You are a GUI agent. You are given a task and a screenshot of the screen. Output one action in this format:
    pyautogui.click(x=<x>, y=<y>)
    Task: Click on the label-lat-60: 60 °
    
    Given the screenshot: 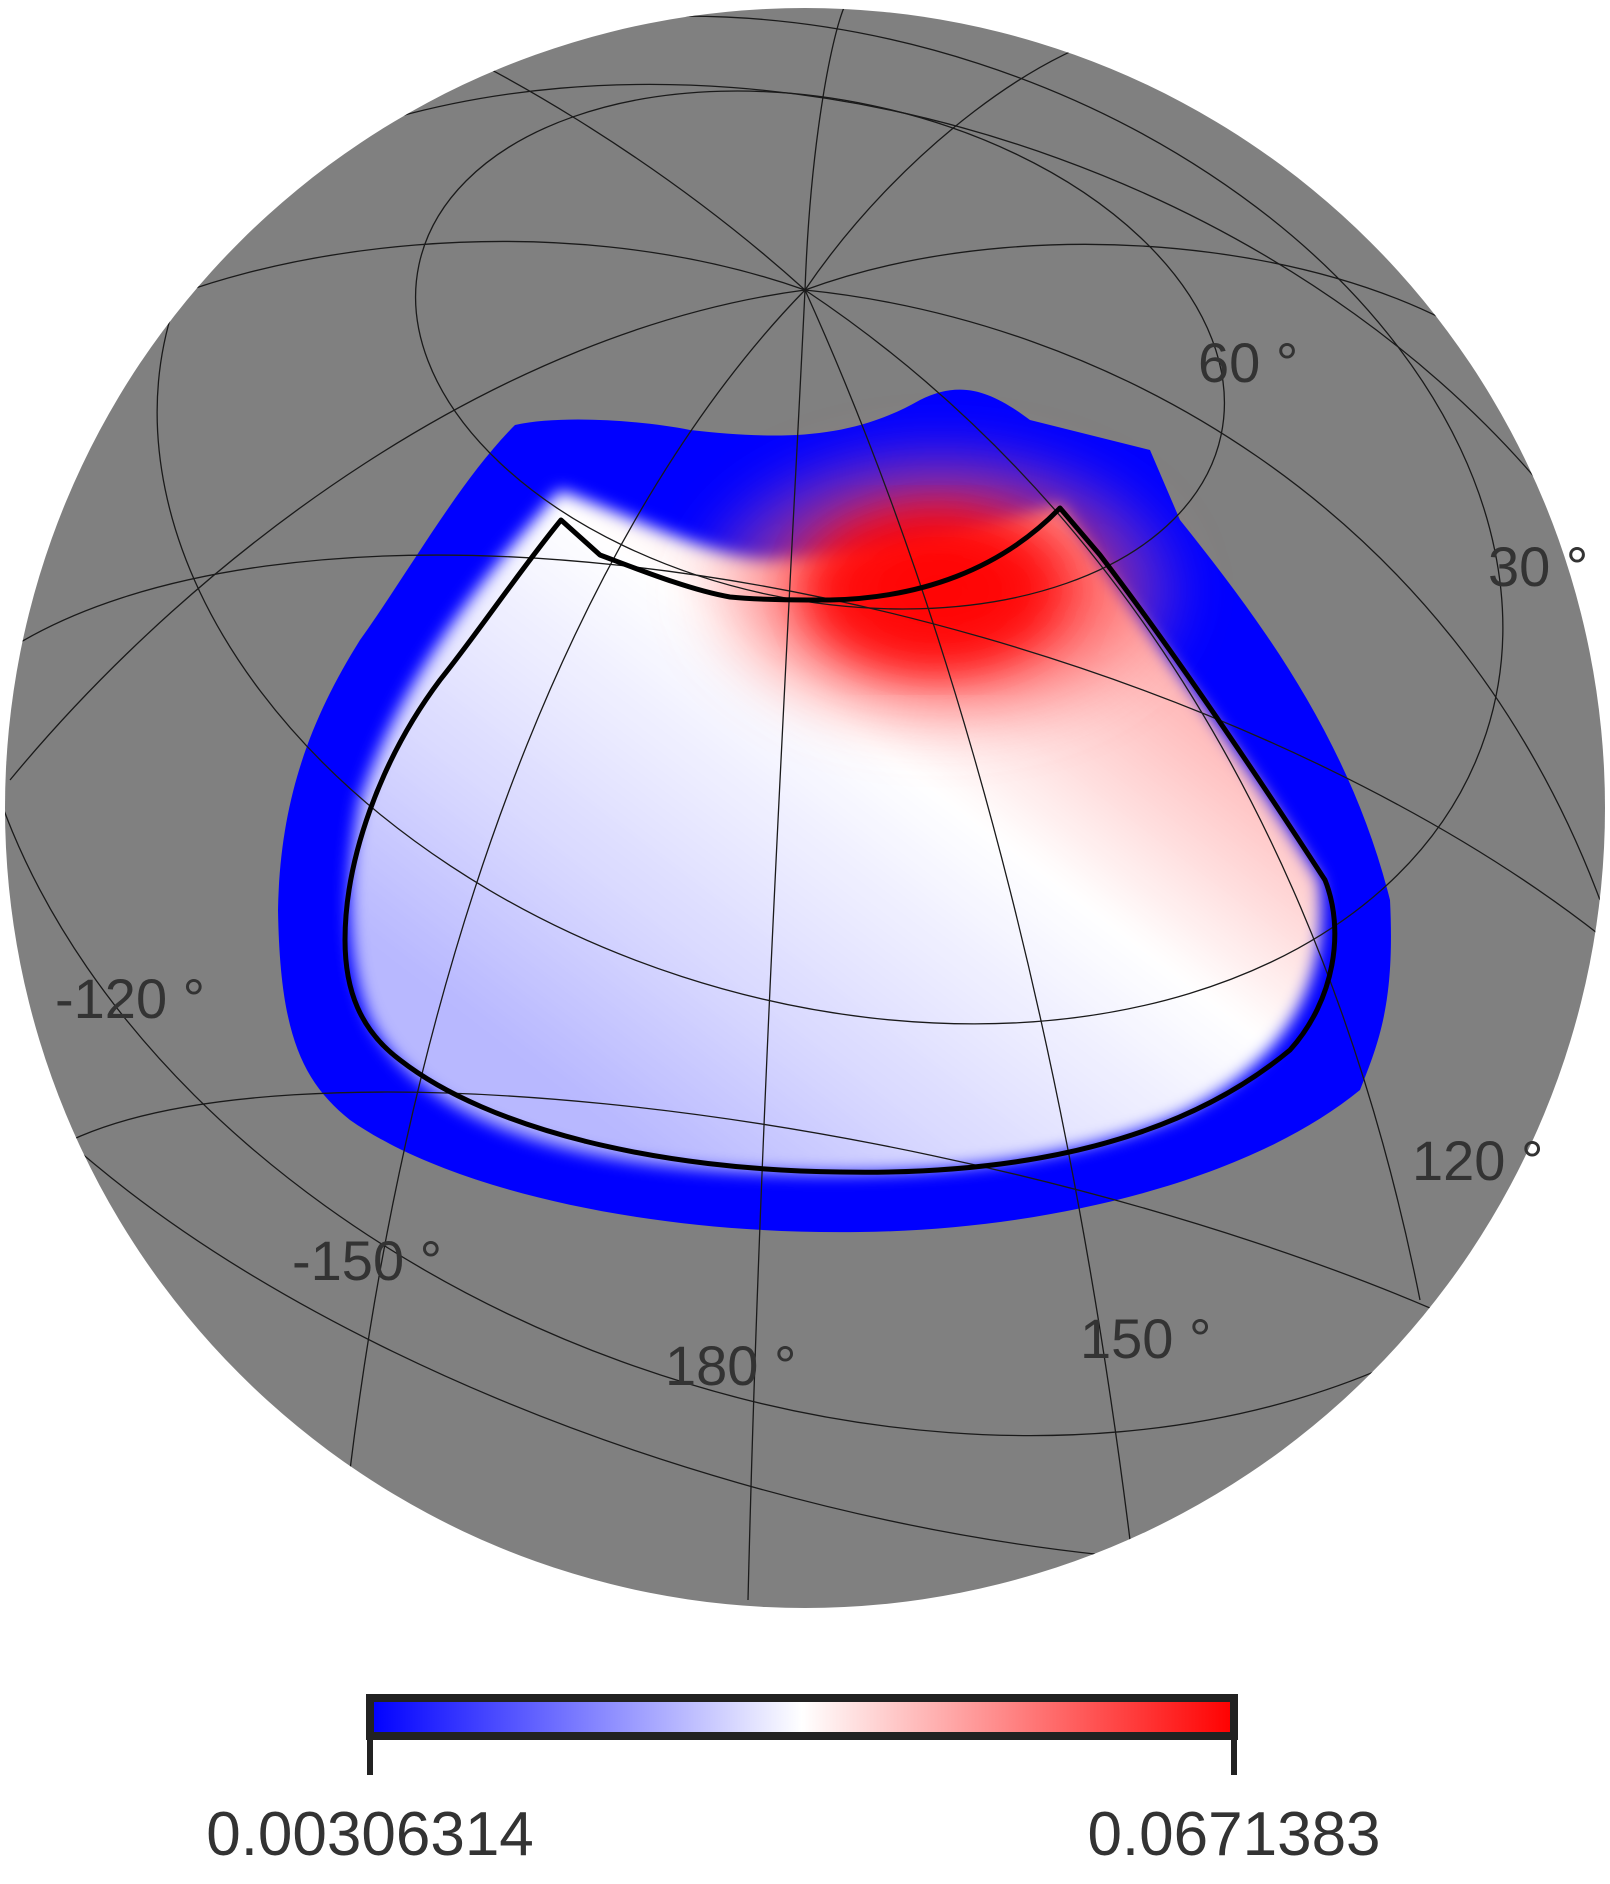 What is the action you would take?
    pyautogui.click(x=1248, y=362)
    